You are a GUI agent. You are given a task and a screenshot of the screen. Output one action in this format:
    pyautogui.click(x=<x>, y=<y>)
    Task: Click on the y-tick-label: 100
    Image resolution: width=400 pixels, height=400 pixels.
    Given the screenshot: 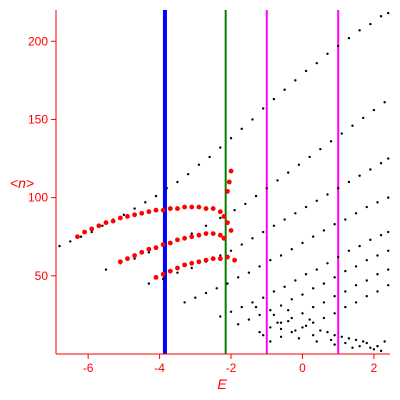 What is the action you would take?
    pyautogui.click(x=38, y=198)
    